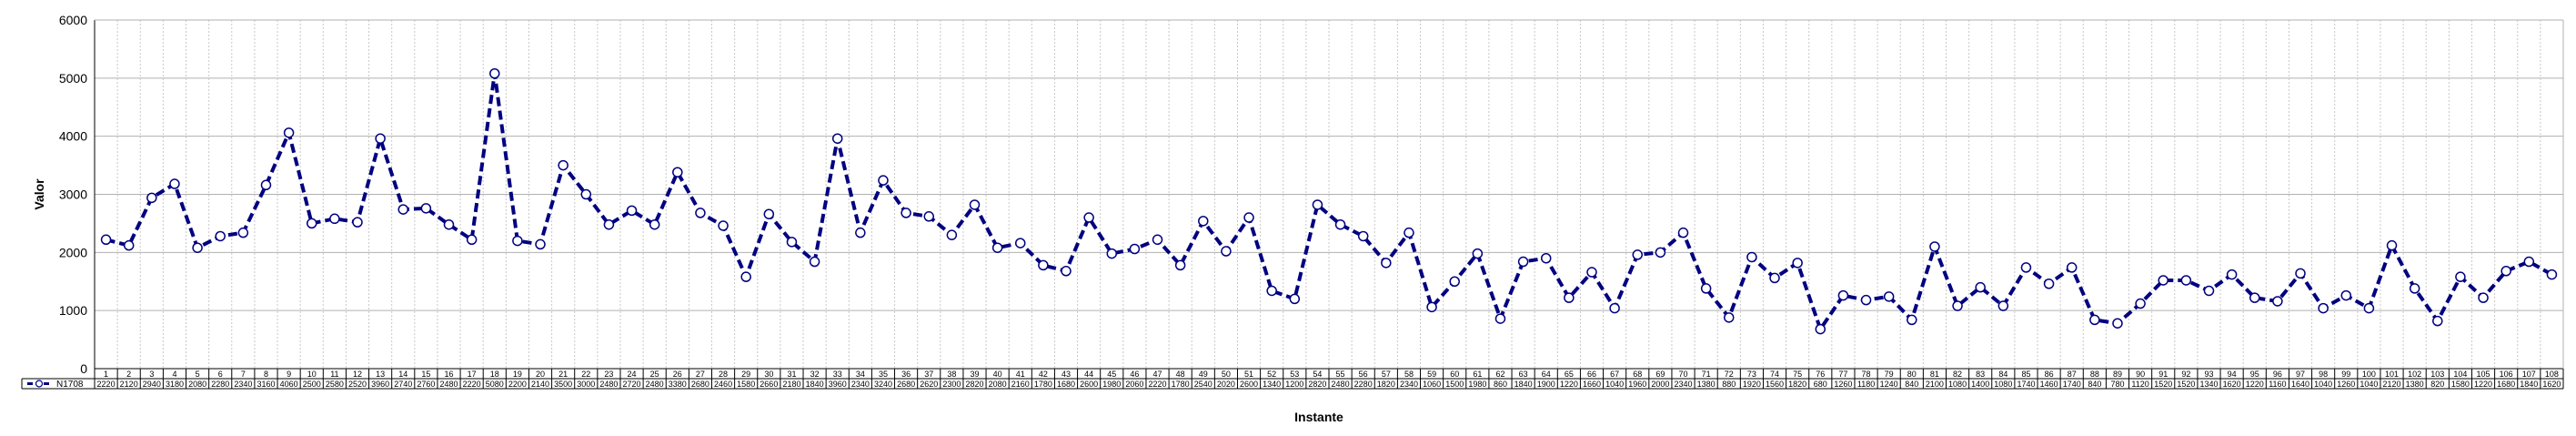  What do you see at coordinates (1294, 374) in the screenshot?
I see `x-tick-label: 53` at bounding box center [1294, 374].